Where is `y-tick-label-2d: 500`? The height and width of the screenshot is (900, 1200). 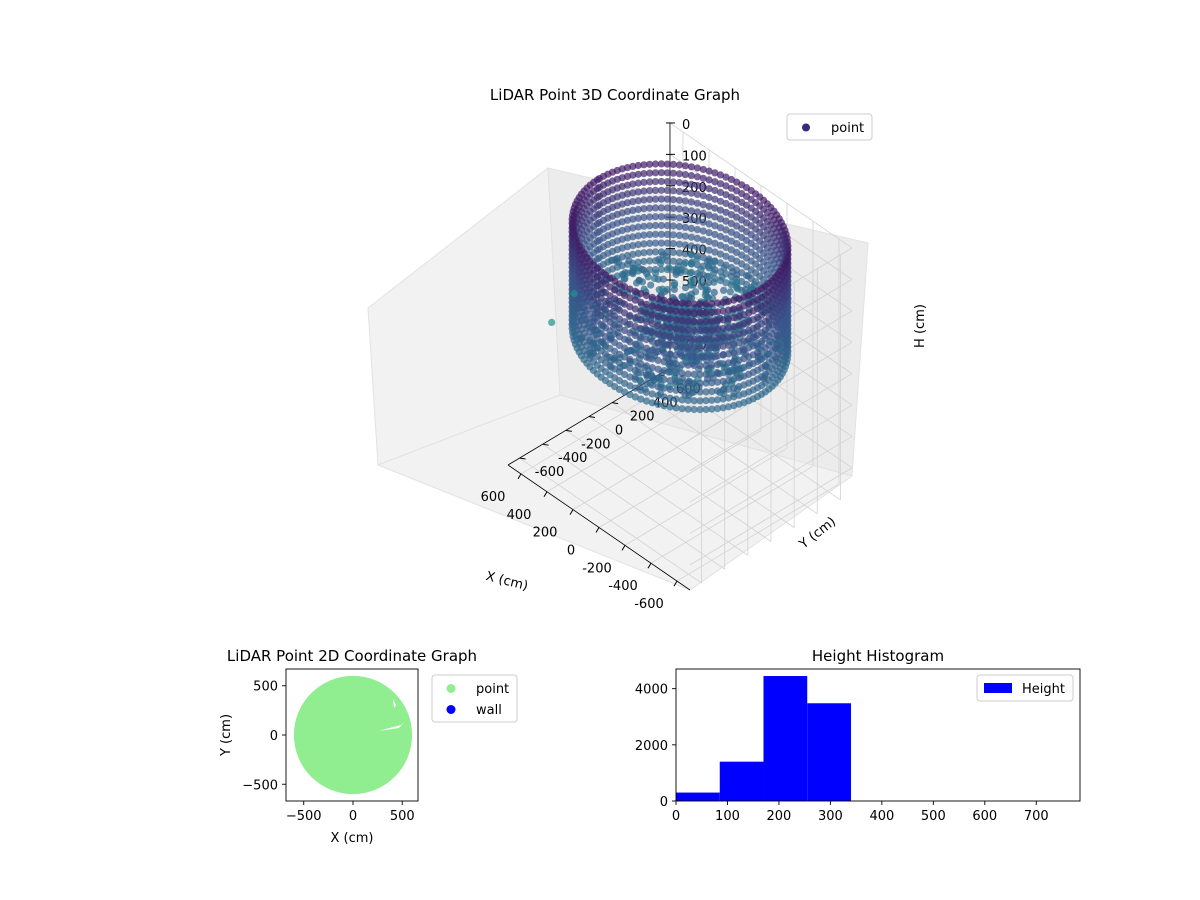 y-tick-label-2d: 500 is located at coordinates (265, 687).